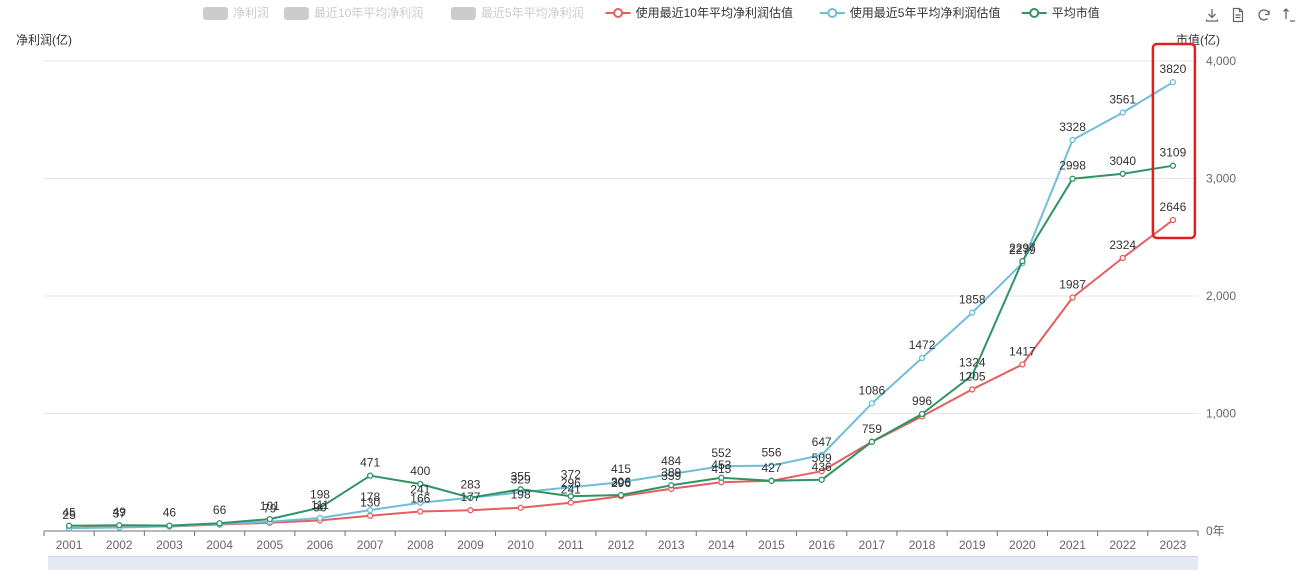 Image resolution: width=1299 pixels, height=570 pixels. What do you see at coordinates (169, 545) in the screenshot?
I see `x-tick-label: 2003` at bounding box center [169, 545].